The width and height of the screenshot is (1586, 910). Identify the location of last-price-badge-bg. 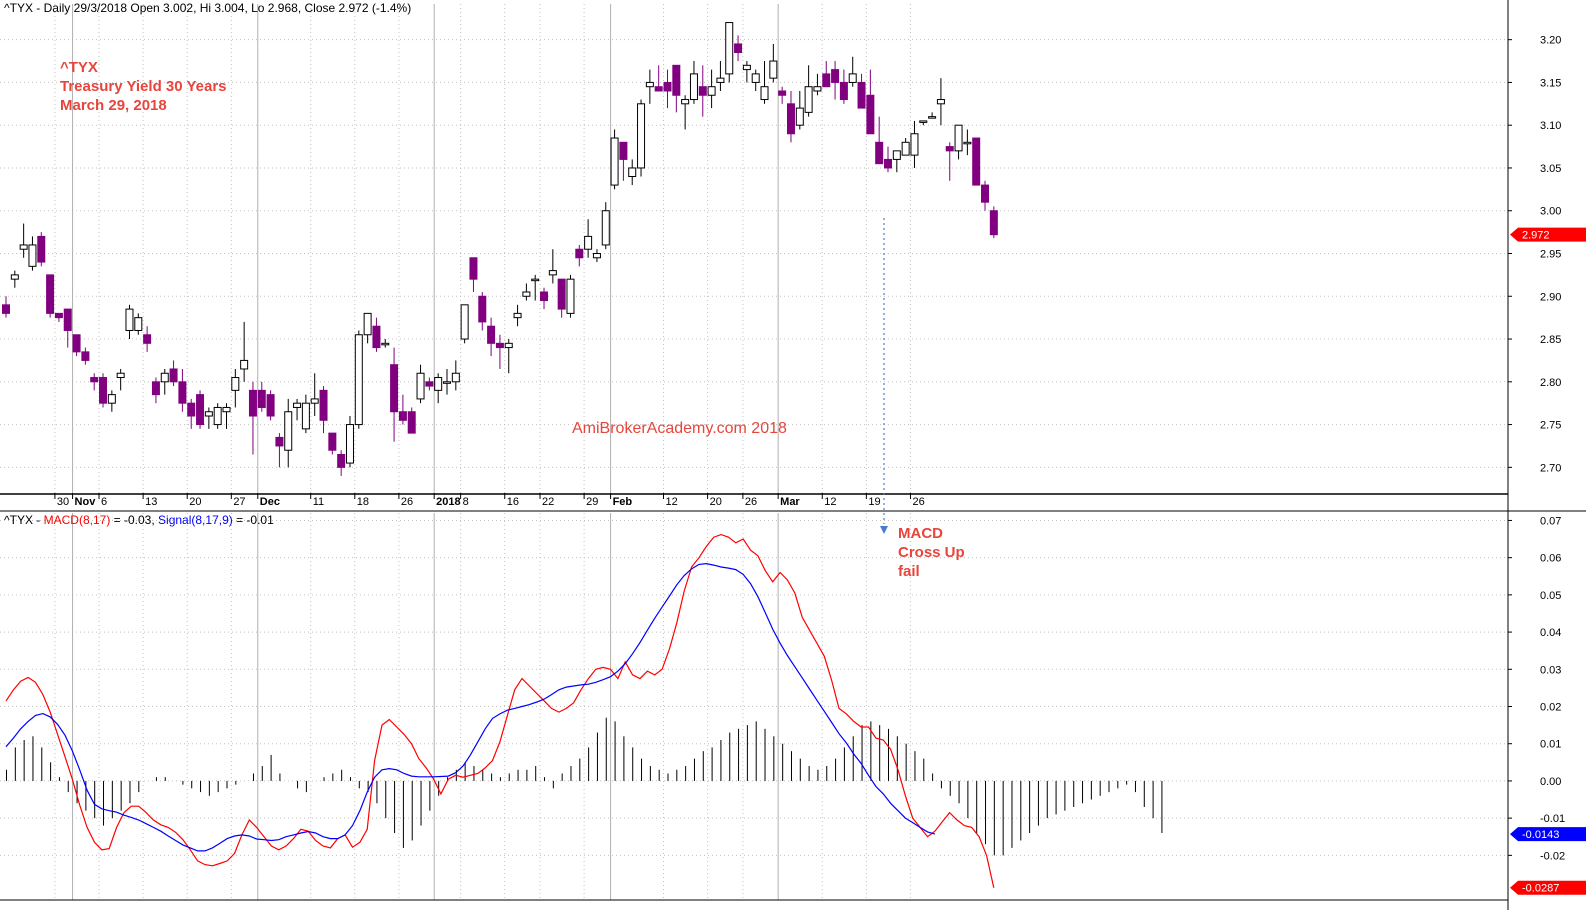
(1548, 234).